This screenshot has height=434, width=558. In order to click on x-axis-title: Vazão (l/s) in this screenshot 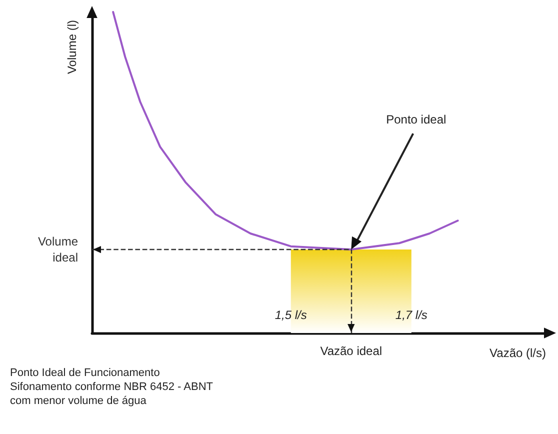, I will do `click(518, 353)`.